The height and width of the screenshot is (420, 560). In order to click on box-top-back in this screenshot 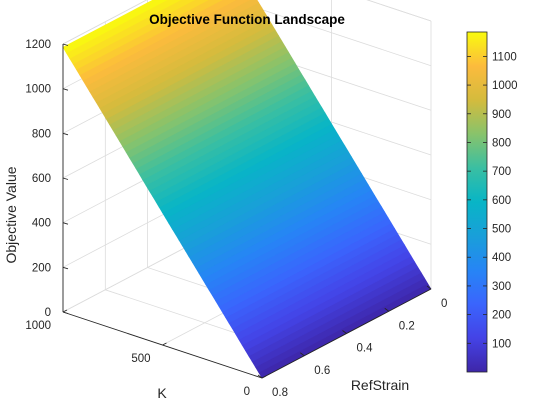, I will do `click(247, 22)`.